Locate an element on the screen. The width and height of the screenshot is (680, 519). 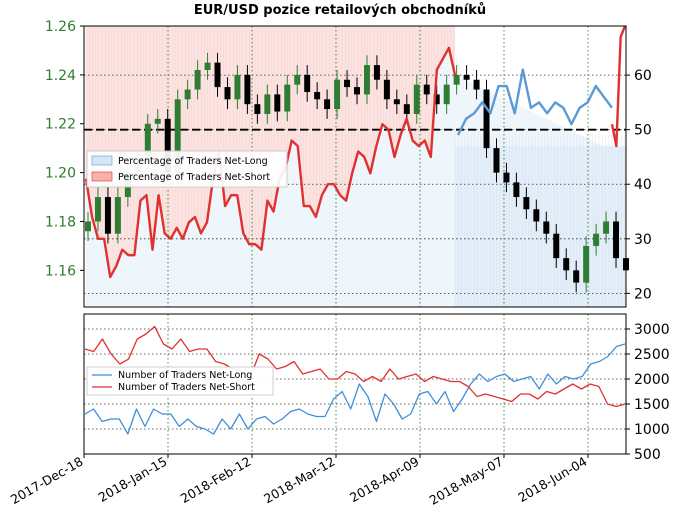
bottom-right-axis-tick-label: 2000 is located at coordinates (652, 380).